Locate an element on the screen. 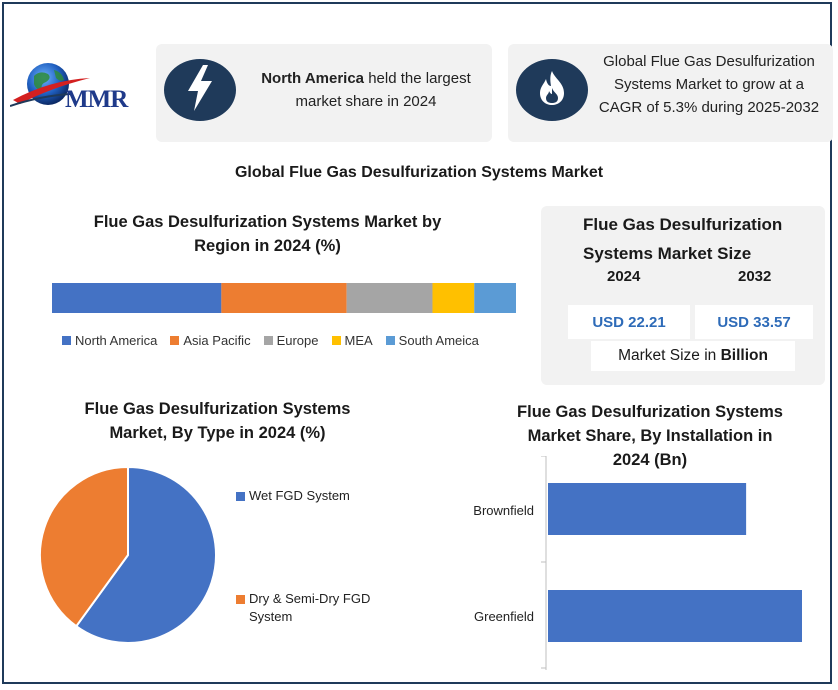 This screenshot has height=690, width=838. legend-item: North America is located at coordinates (109, 340).